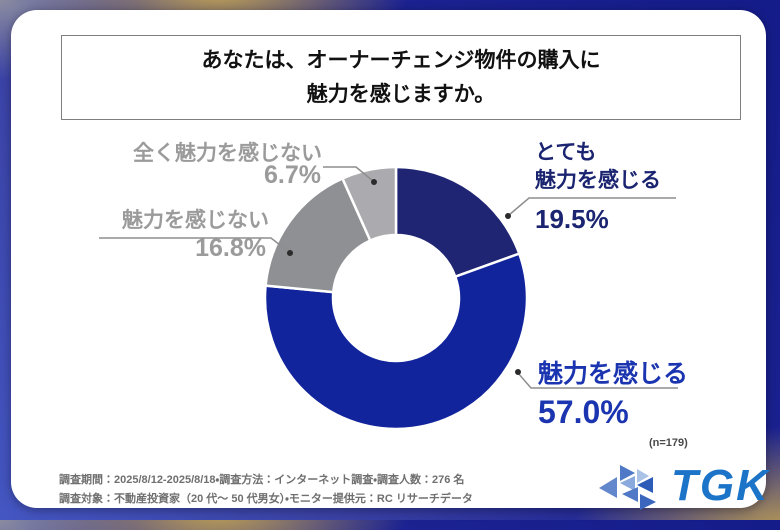  I want to click on question-title-box: あなたは、オーナーチェンジ物件の購入に 魅力を感じますか。, so click(401, 77).